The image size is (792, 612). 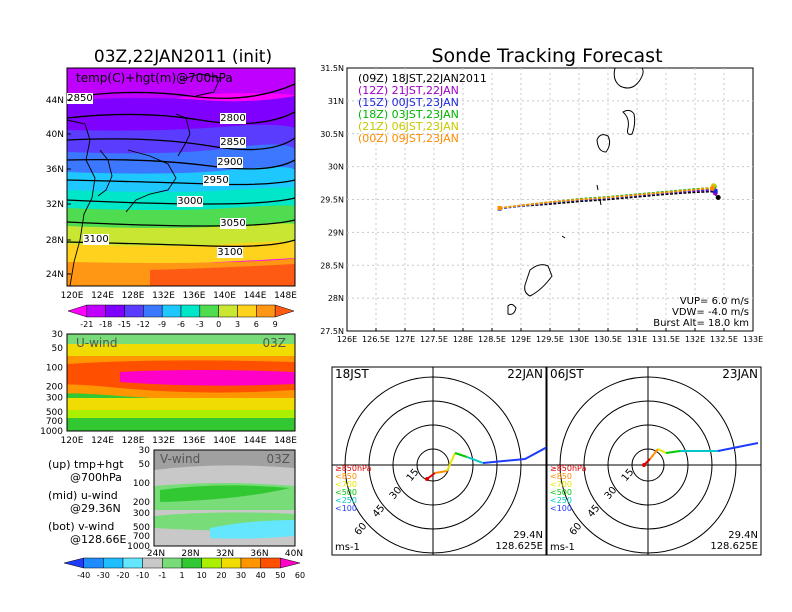 What do you see at coordinates (141, 528) in the screenshot?
I see `pressure-tick-label: 500` at bounding box center [141, 528].